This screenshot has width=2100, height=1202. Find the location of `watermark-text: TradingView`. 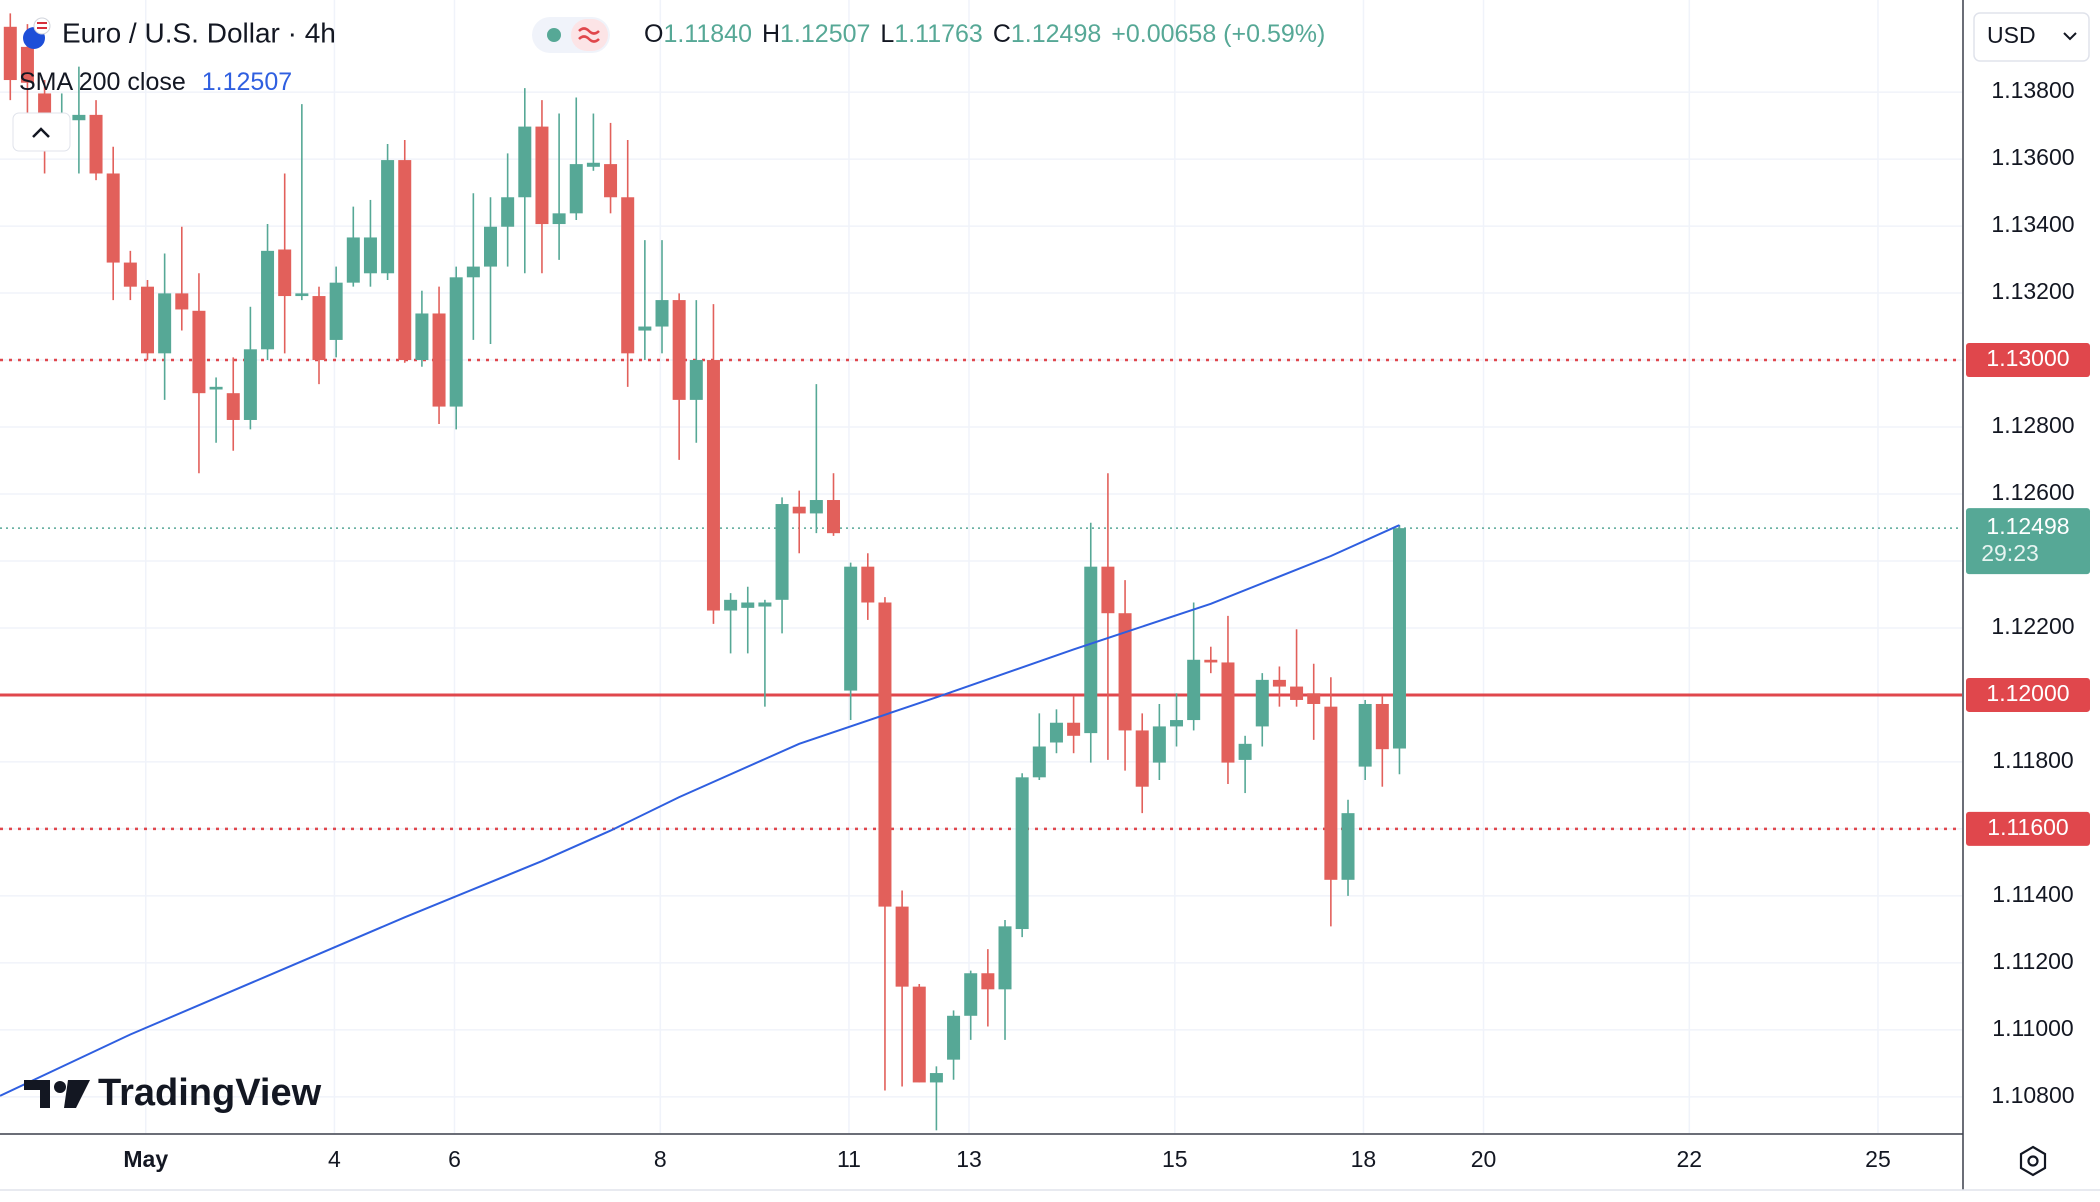

watermark-text: TradingView is located at coordinates (210, 1093).